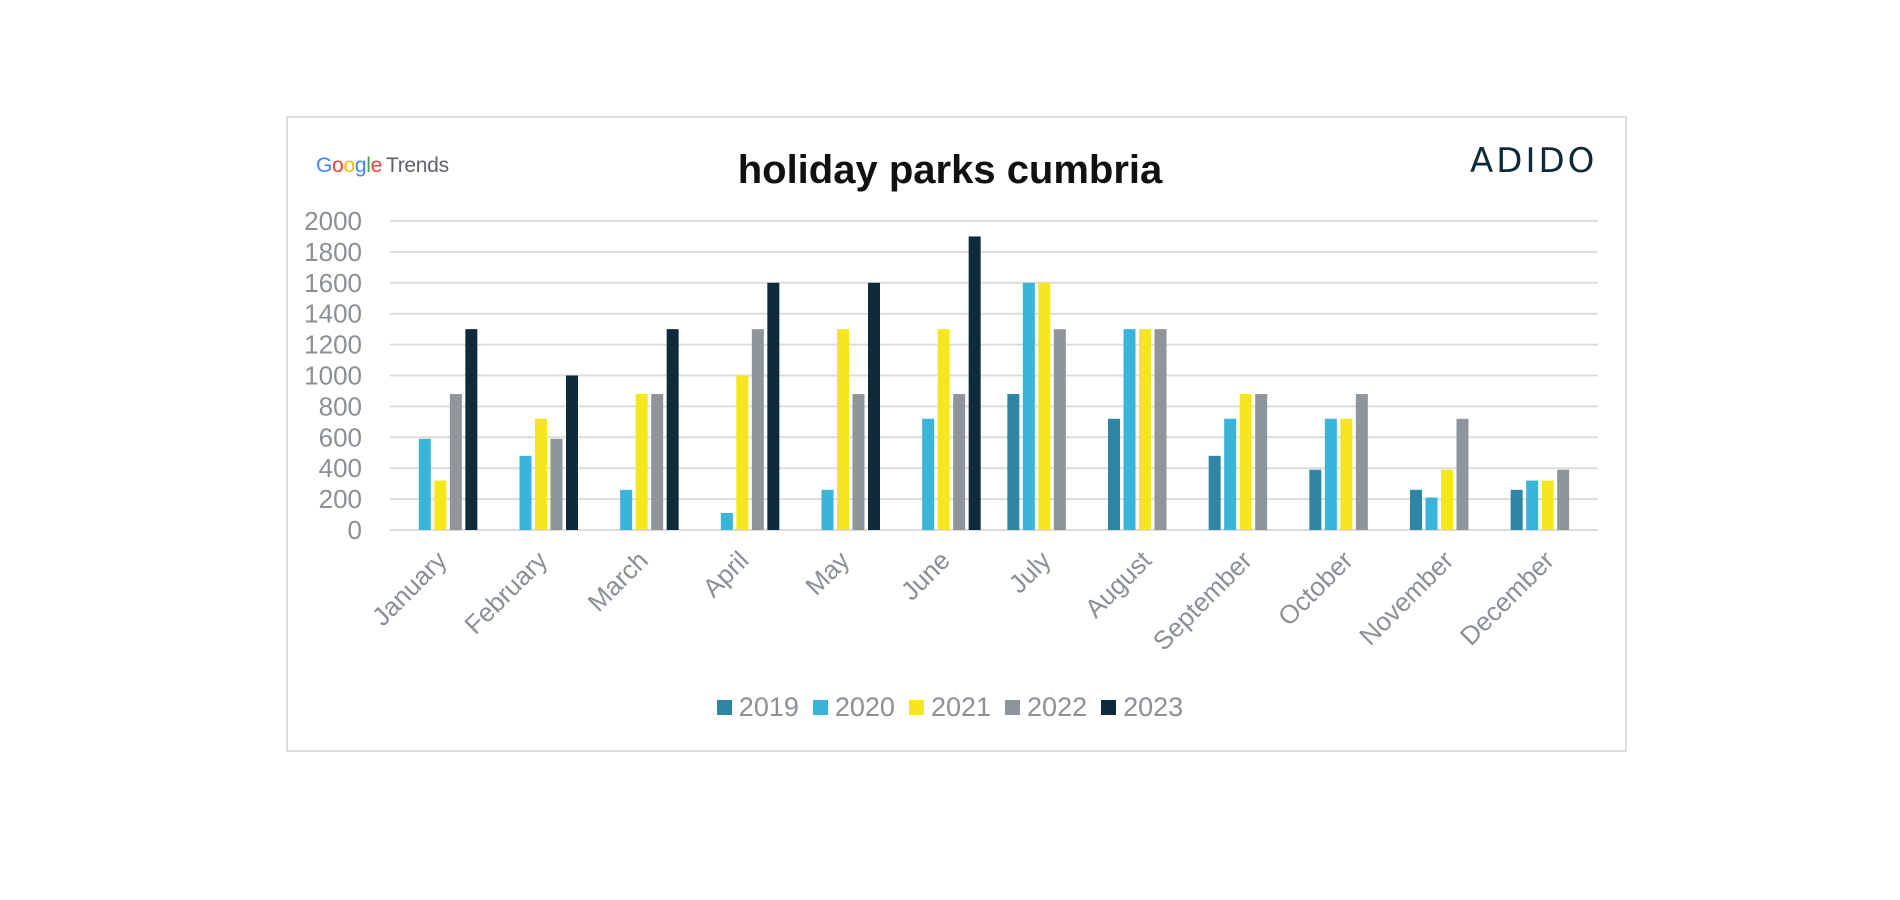 This screenshot has height=900, width=1900. I want to click on x-tick-label: March, so click(618, 581).